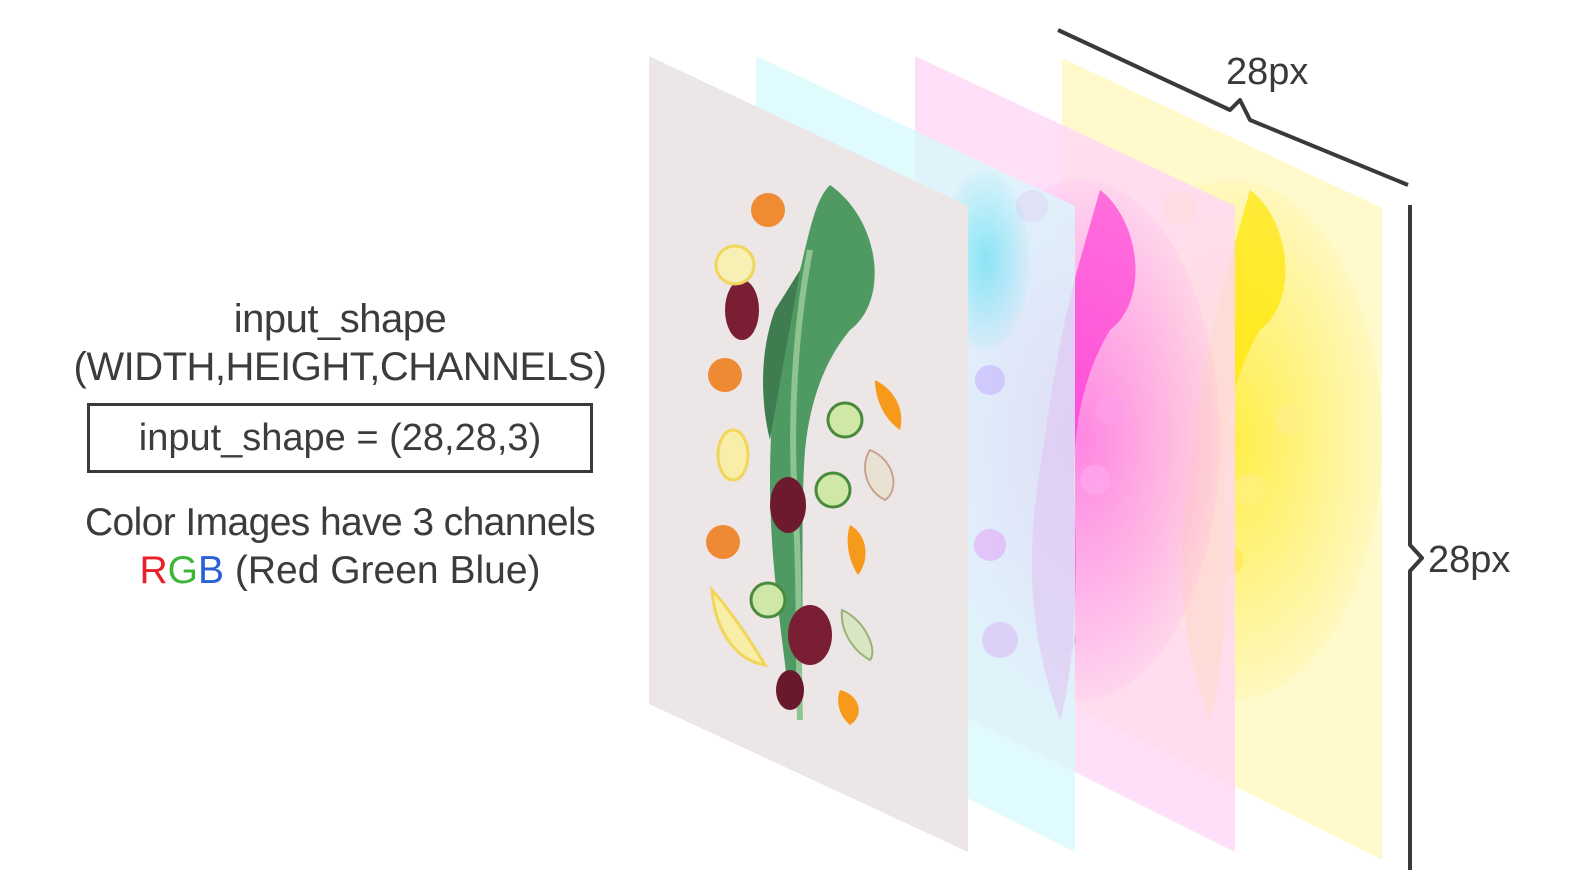 The image size is (1574, 888). I want to click on height-label: 28px, so click(1469, 560).